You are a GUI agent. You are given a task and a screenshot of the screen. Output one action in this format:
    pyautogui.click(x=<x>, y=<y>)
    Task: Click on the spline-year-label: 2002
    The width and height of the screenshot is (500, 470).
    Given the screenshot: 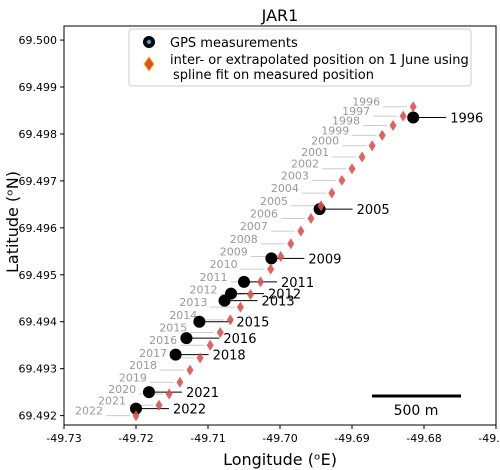 What is the action you would take?
    pyautogui.click(x=305, y=164)
    